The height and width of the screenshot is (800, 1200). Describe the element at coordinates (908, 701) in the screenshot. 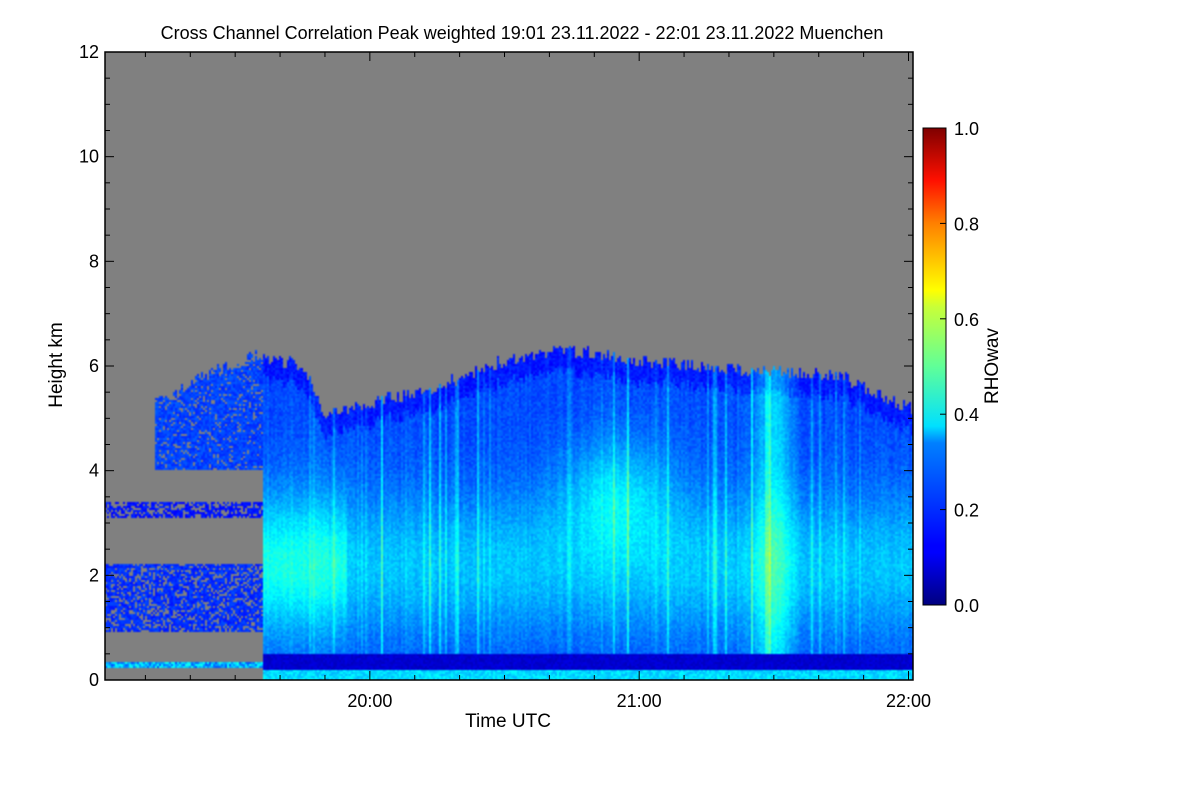

I see `x-tick-label: 22:00` at that location.